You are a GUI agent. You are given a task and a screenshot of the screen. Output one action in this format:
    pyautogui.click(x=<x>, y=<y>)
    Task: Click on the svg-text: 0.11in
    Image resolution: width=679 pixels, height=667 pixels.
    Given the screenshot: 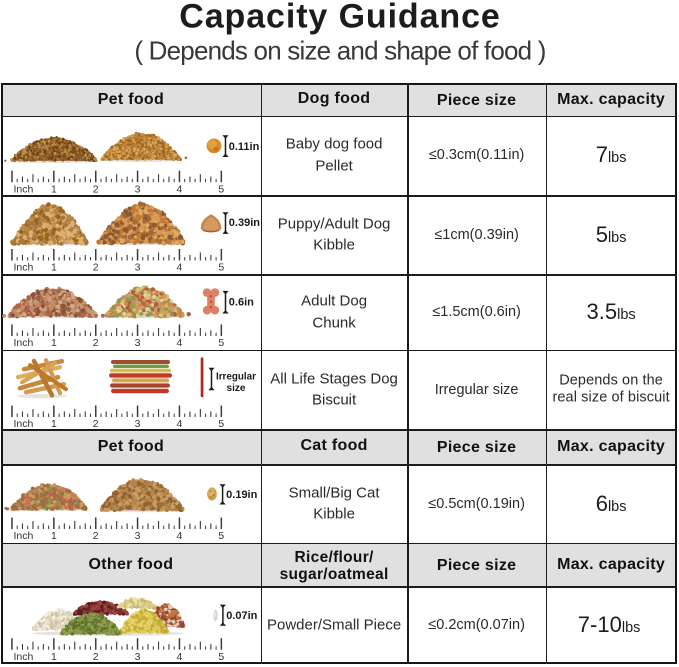 What is the action you would take?
    pyautogui.click(x=244, y=147)
    